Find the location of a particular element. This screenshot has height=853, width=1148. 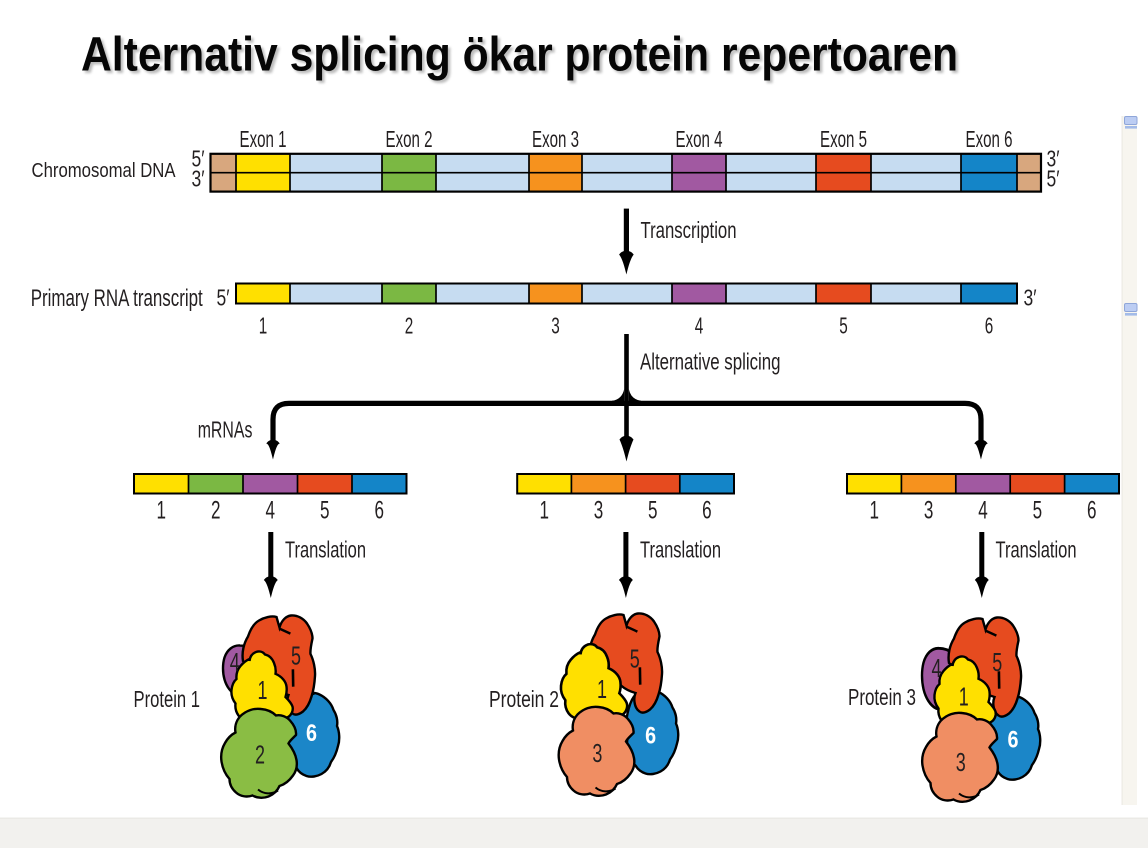

svg-text: Exon 4 is located at coordinates (699, 139).